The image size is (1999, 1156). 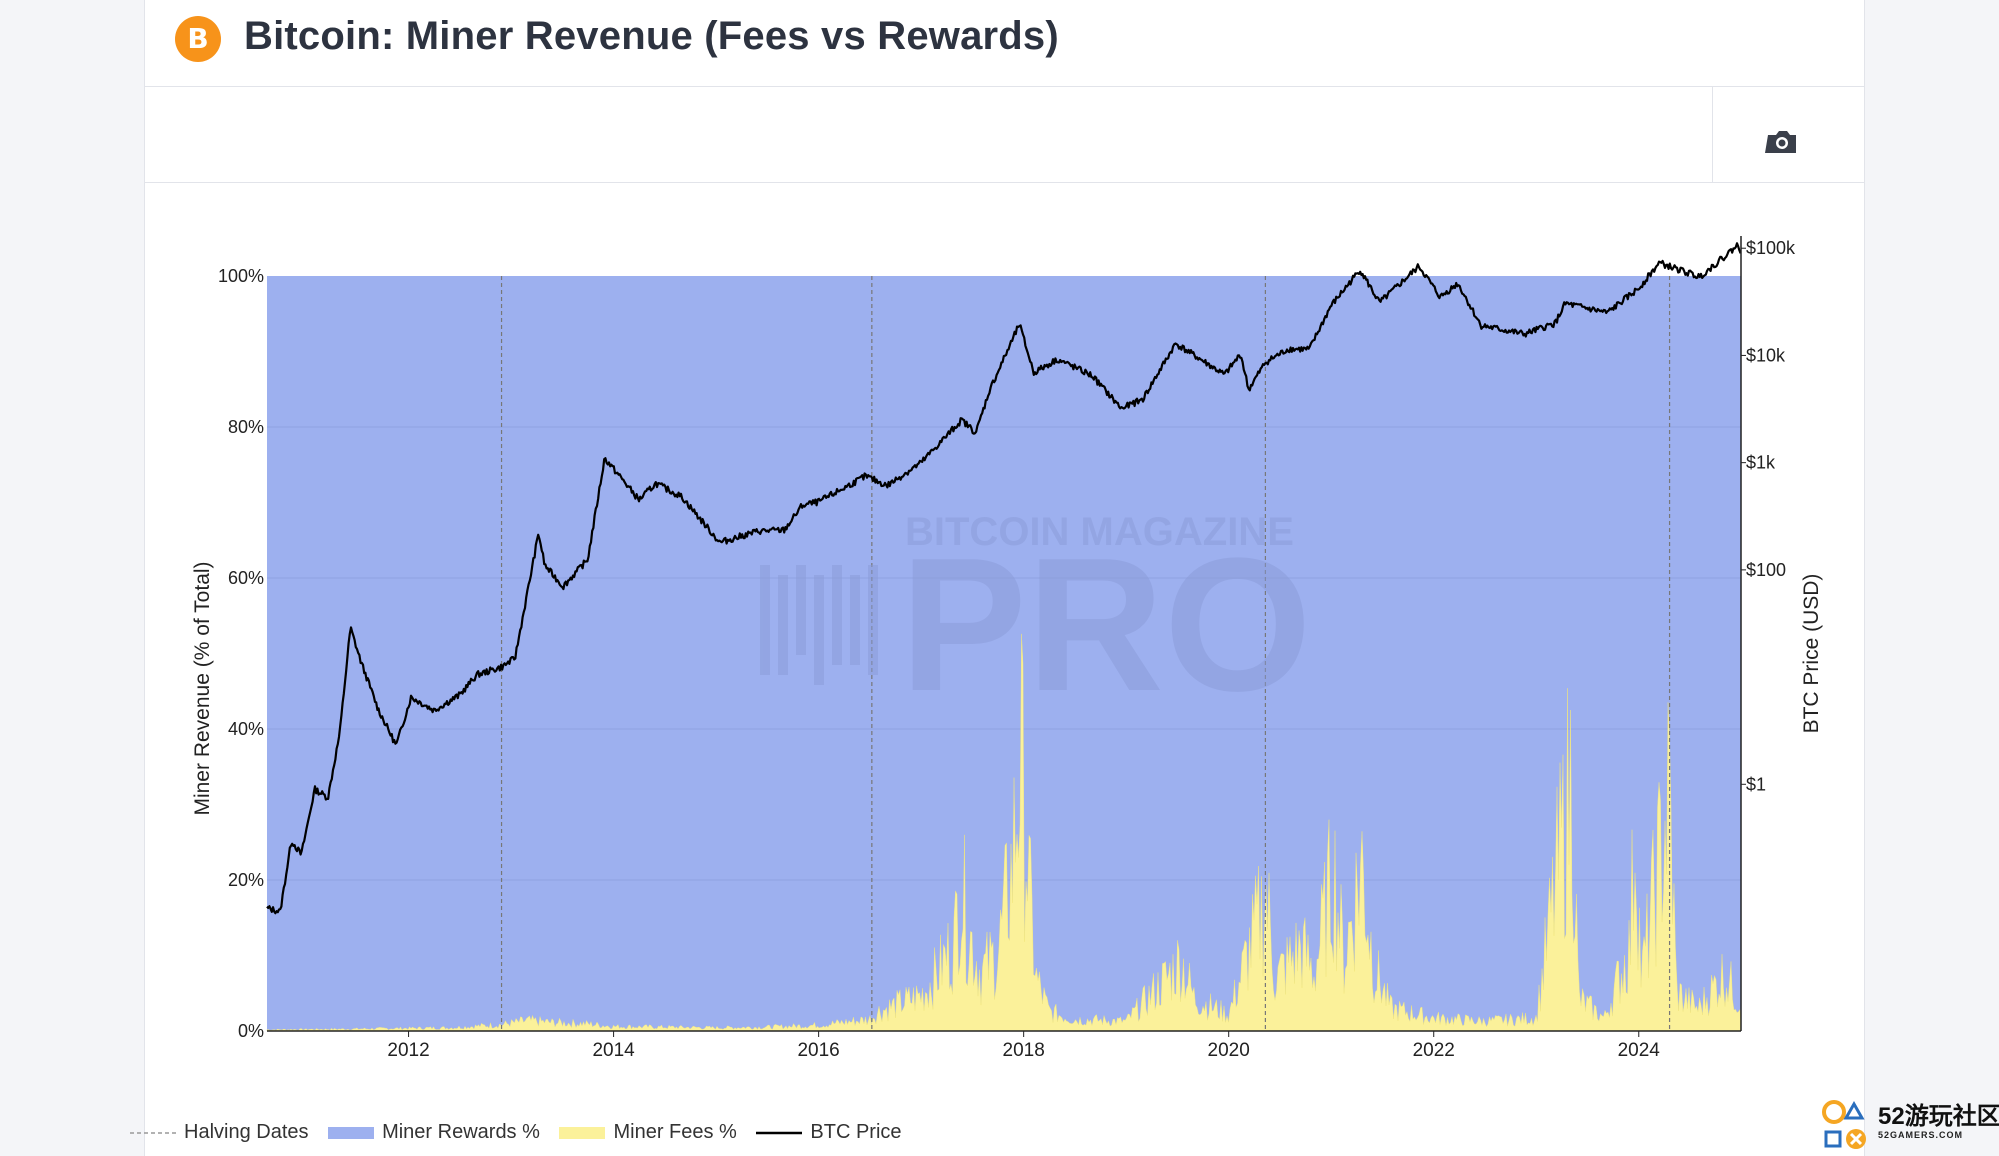 What do you see at coordinates (1938, 1116) in the screenshot?
I see `corner-text-main: 52游玩社区` at bounding box center [1938, 1116].